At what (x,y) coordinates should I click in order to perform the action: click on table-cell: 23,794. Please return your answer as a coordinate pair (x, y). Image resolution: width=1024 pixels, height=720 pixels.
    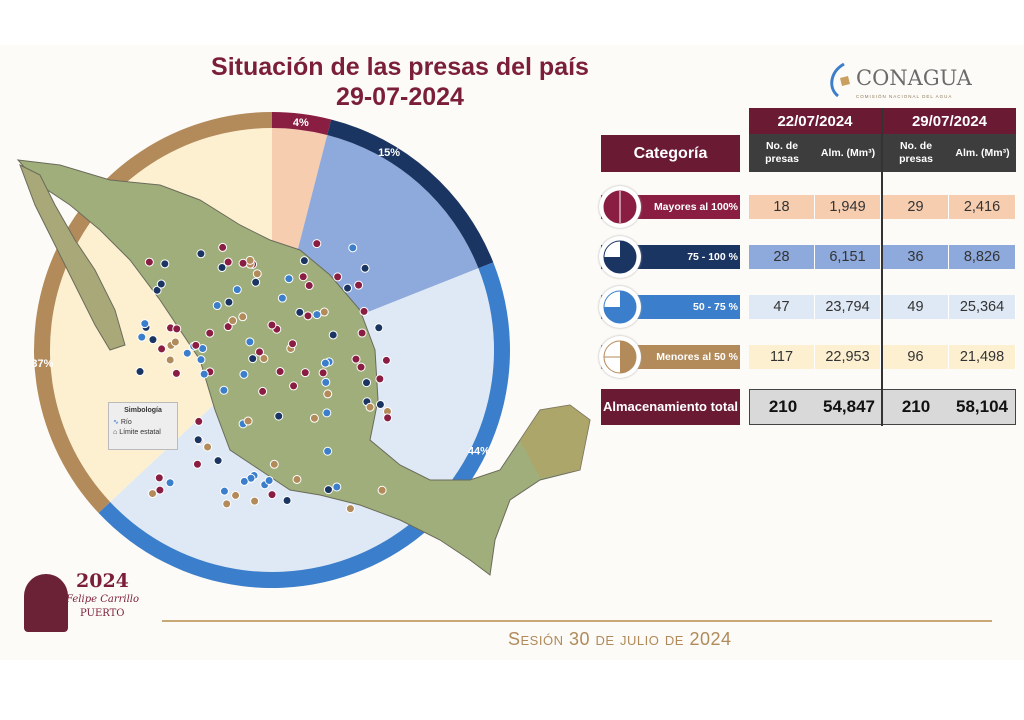
    Looking at the image, I should click on (848, 307).